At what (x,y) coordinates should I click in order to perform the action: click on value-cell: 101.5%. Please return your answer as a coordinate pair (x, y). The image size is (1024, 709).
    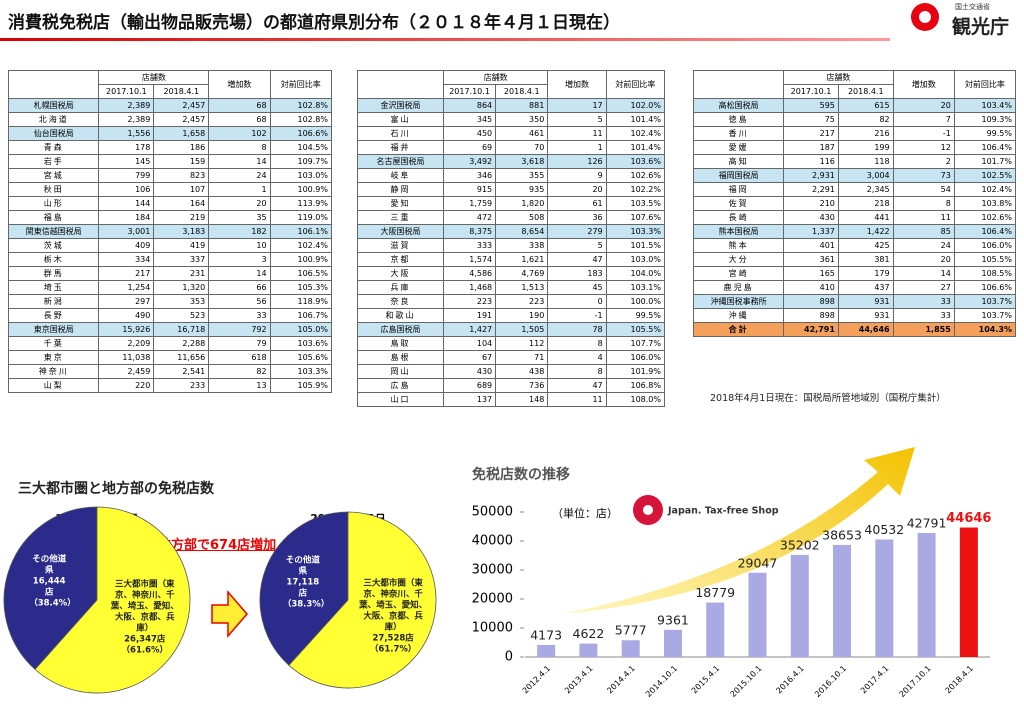
    Looking at the image, I should click on (635, 245).